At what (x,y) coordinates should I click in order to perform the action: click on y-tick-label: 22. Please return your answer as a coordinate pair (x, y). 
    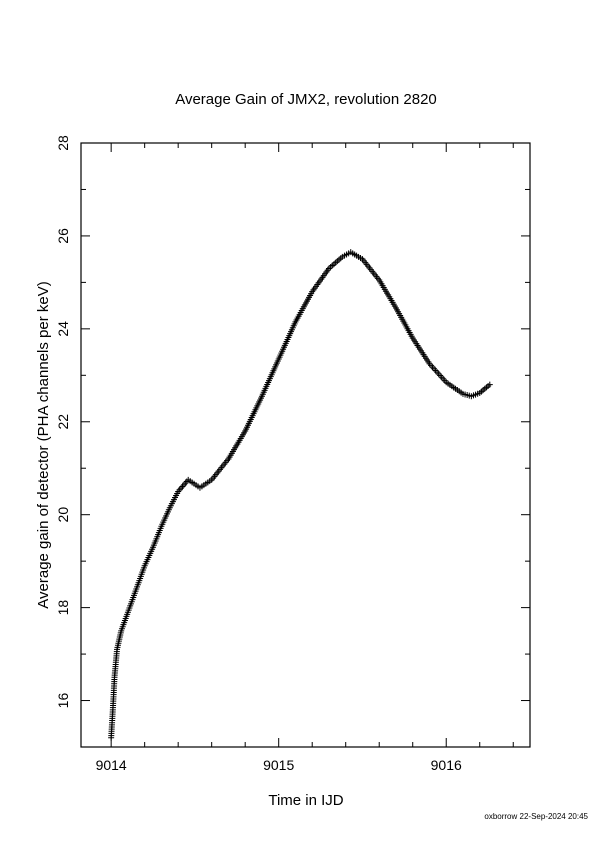
    Looking at the image, I should click on (63, 422).